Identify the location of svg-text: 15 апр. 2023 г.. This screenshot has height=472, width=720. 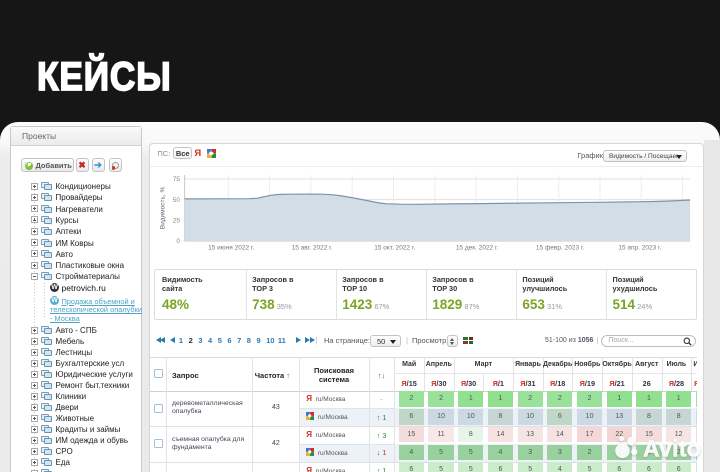
(640, 248).